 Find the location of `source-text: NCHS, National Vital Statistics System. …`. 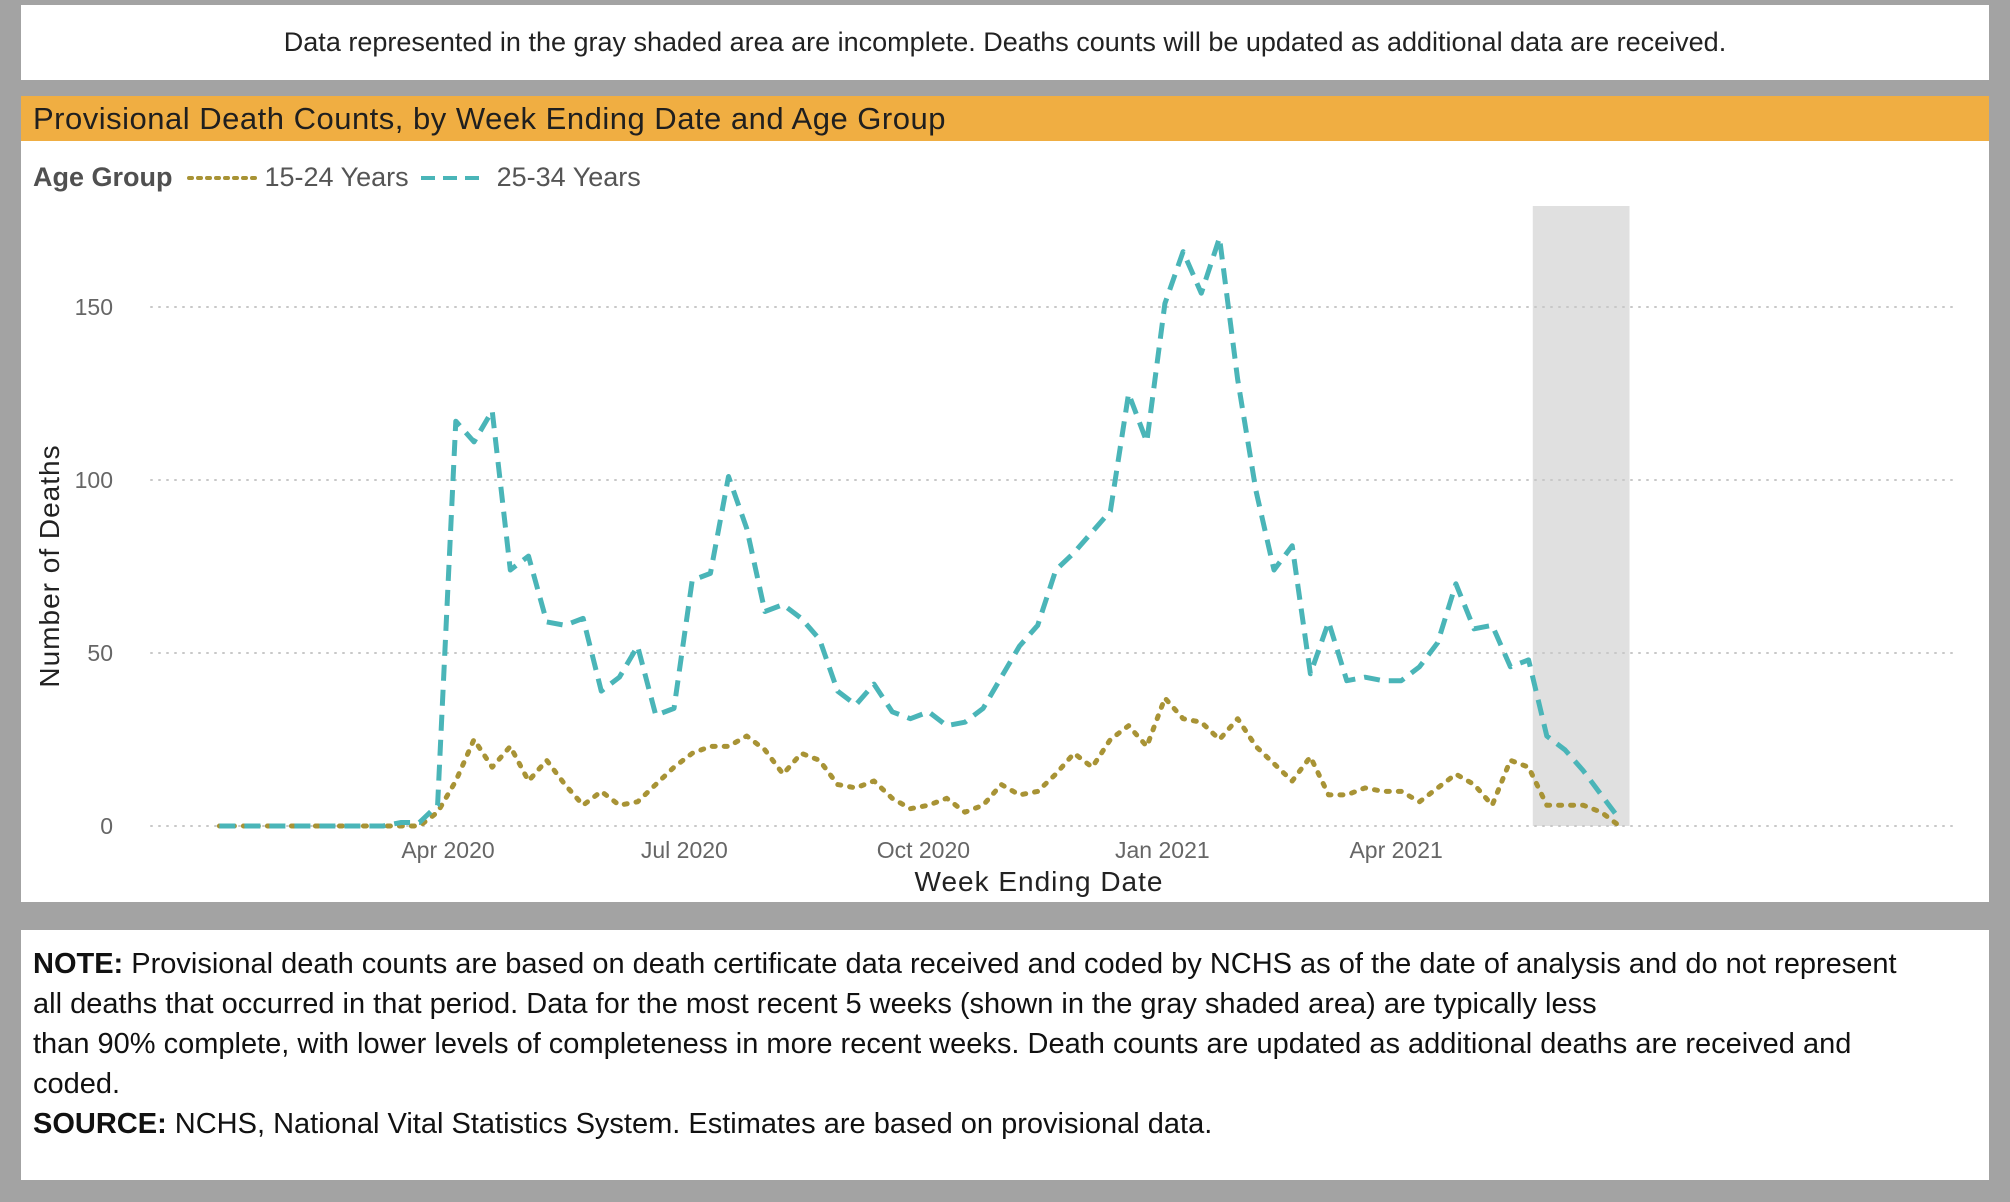

source-text: NCHS, National Vital Statistics System. … is located at coordinates (689, 1124).